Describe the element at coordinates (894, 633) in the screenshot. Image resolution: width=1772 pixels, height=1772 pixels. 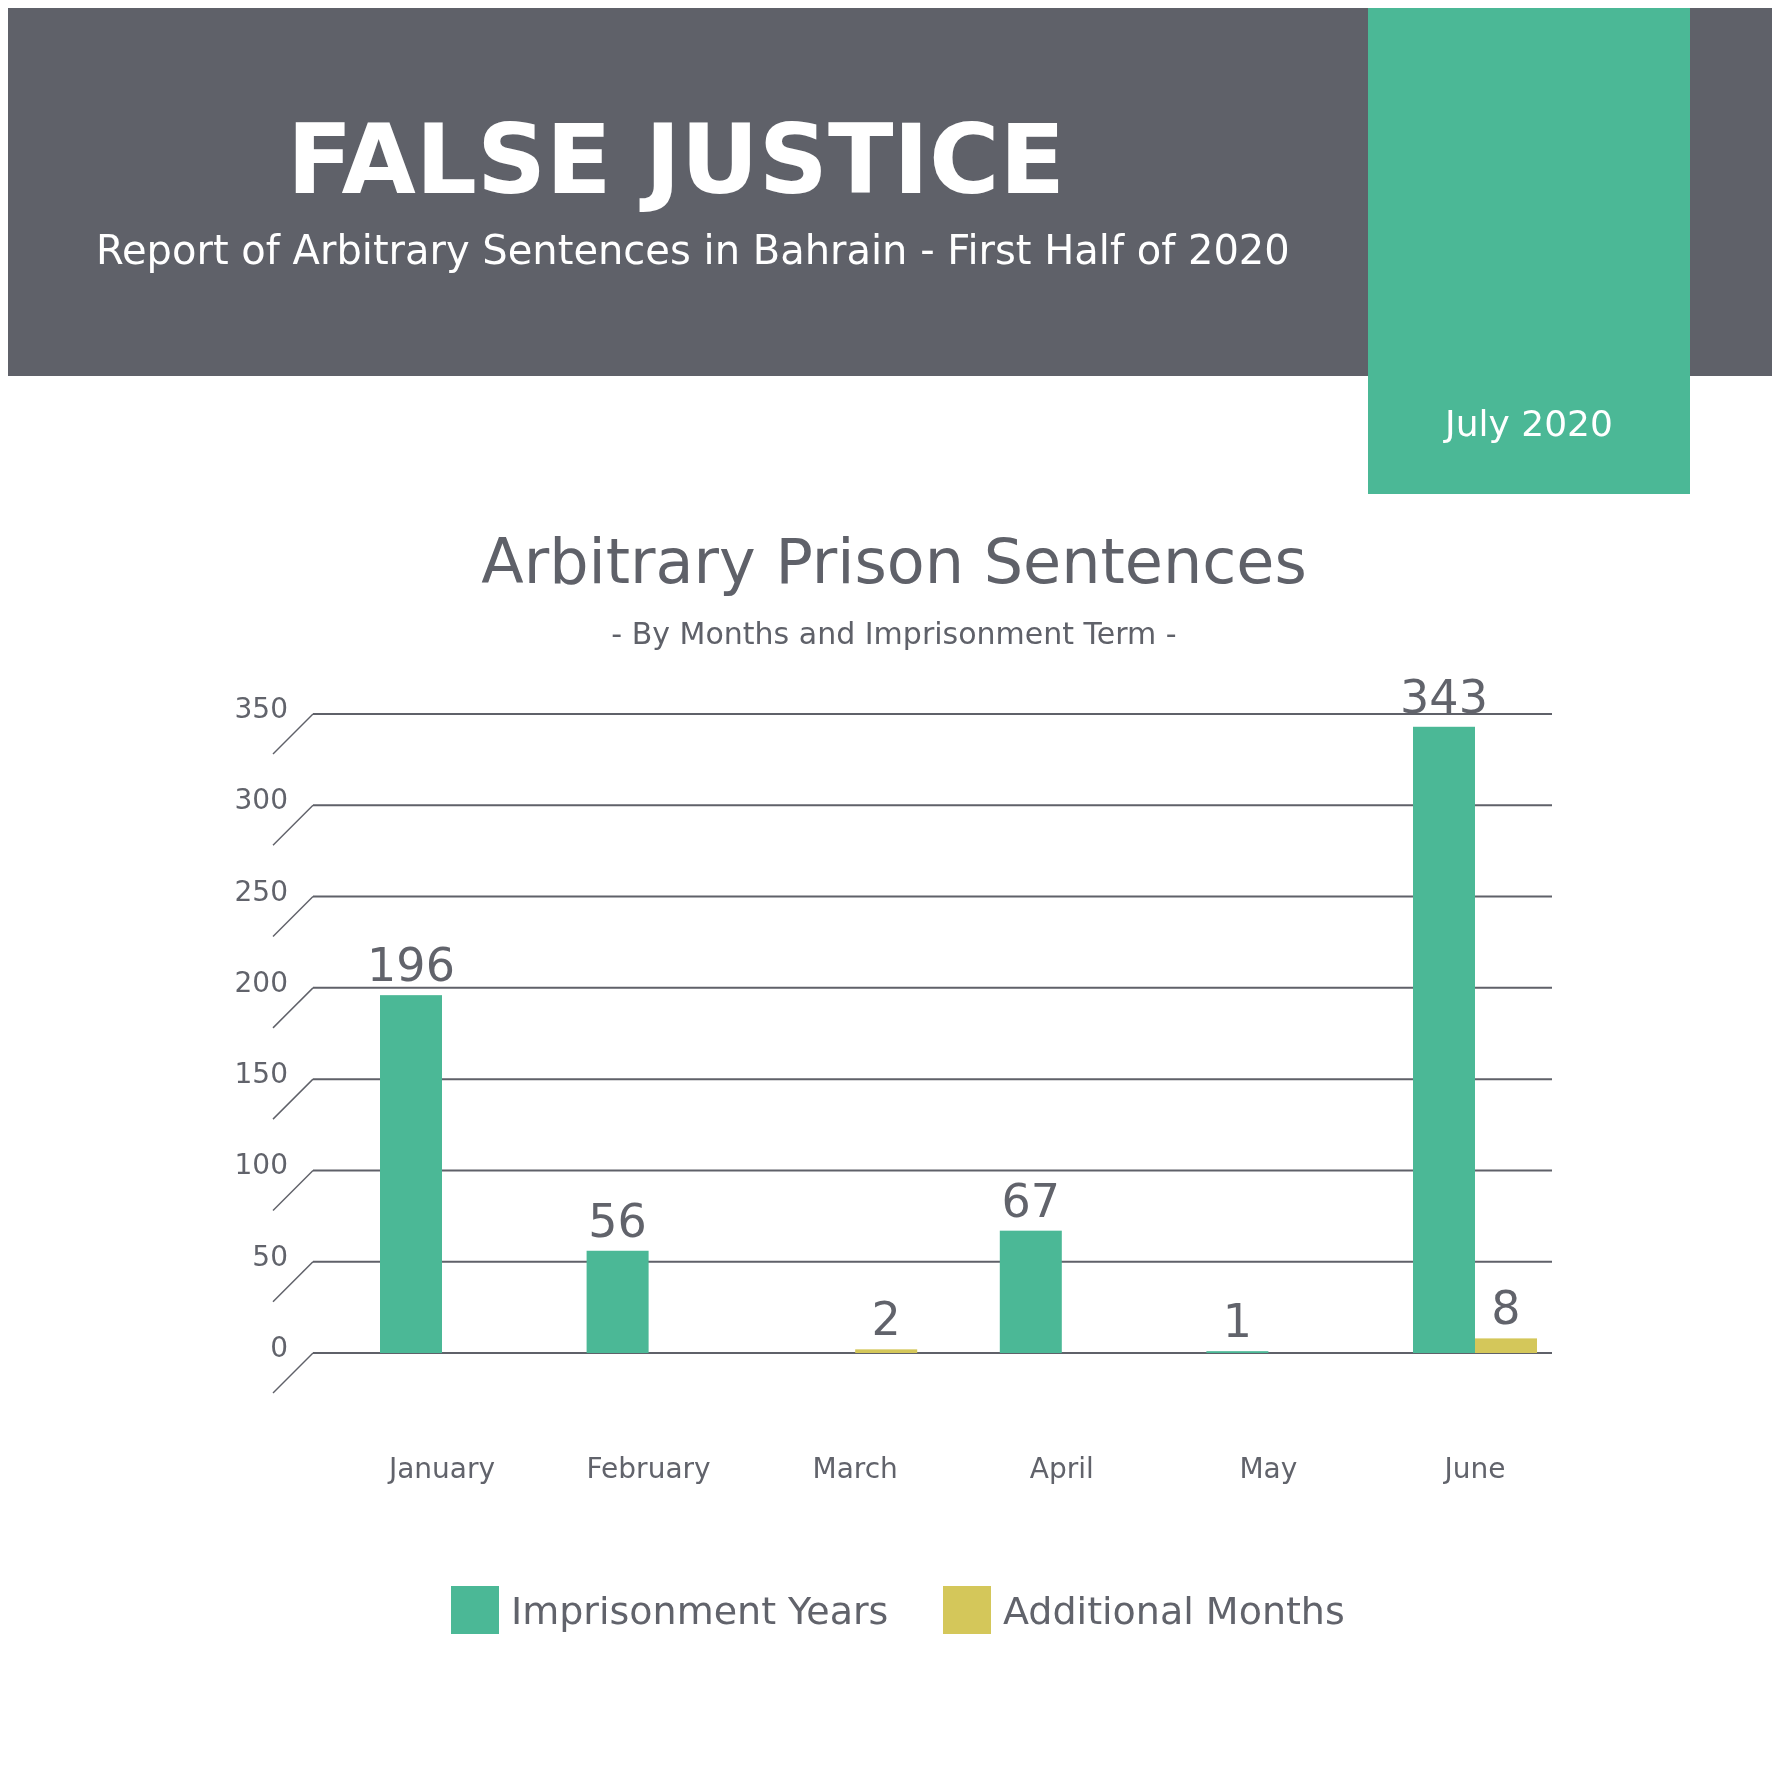
I see `chart-subtitle: - By Months and Imprisonment Term -` at that location.